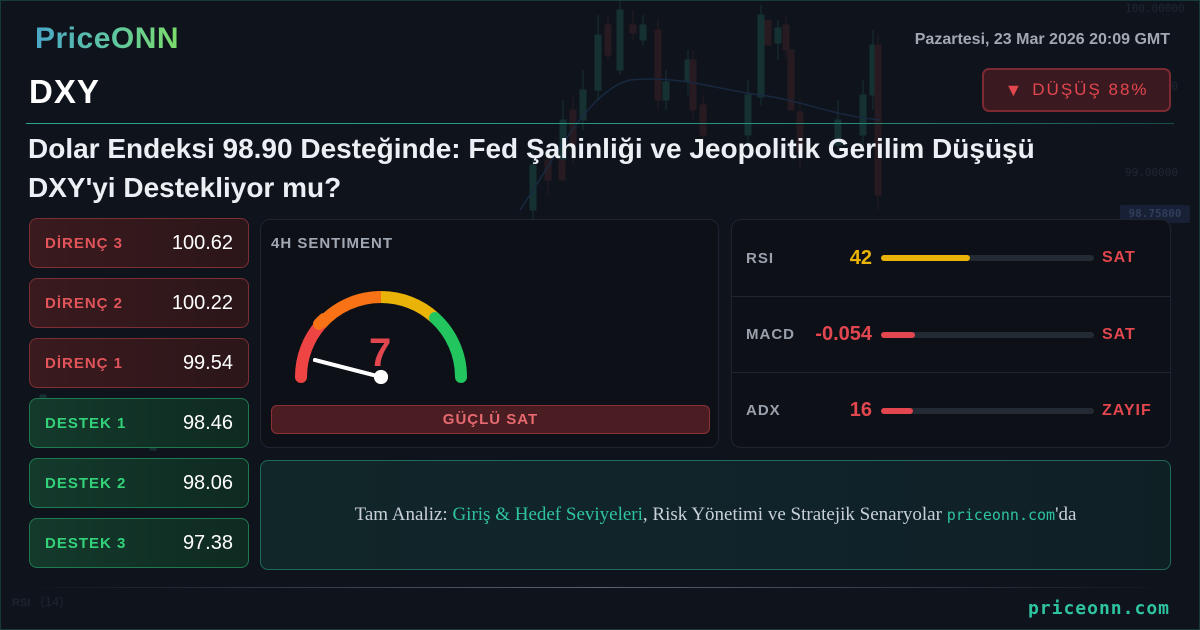  Describe the element at coordinates (403, 514) in the screenshot. I see `cta-prefix: Tam Analiz:` at that location.